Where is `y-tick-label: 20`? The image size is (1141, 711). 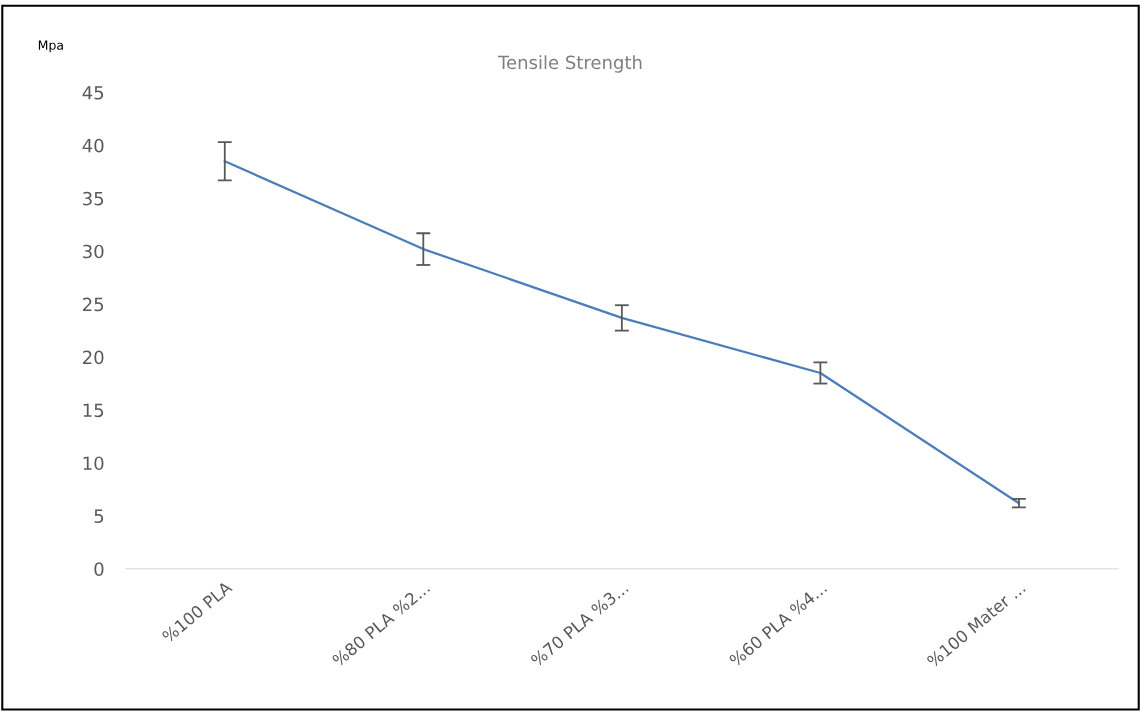
y-tick-label: 20 is located at coordinates (93, 357).